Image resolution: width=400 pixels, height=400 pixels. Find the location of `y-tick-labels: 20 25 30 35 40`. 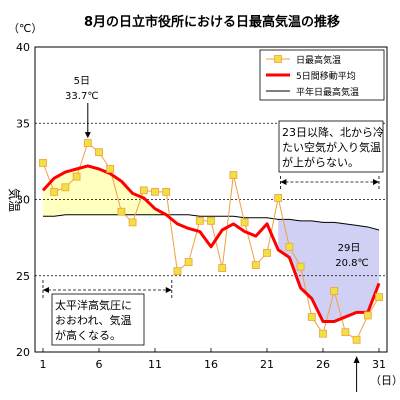

y-tick-labels: 20 25 30 35 40 is located at coordinates (23, 200).